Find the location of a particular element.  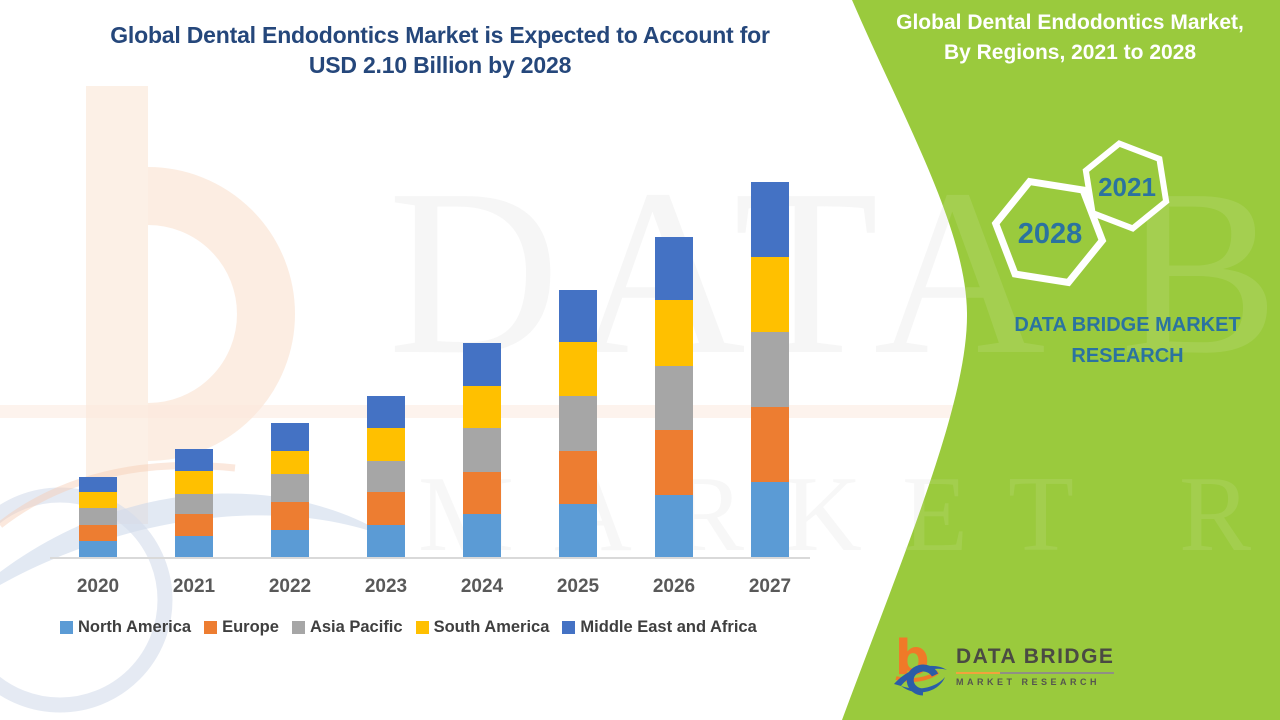

bar-segment-2024-asia-pacific is located at coordinates (482, 450).